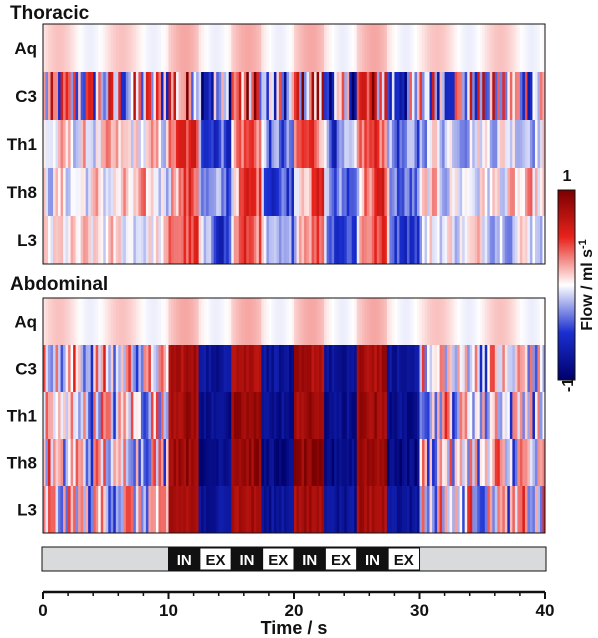  I want to click on x-tick-label: 40, so click(545, 610).